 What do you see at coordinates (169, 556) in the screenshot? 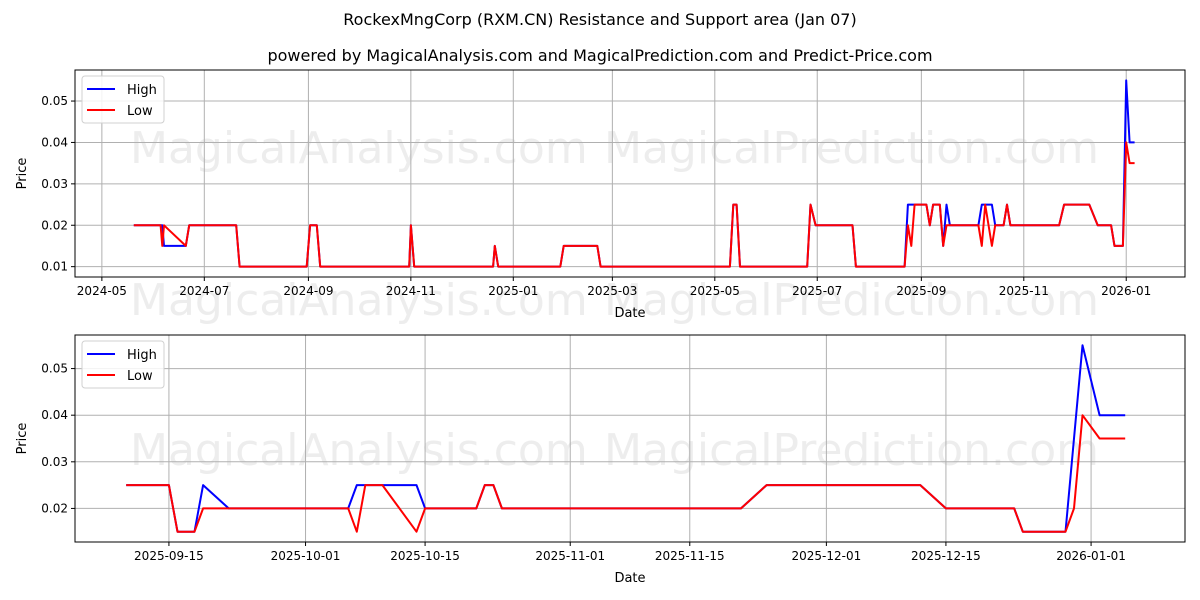
I see `x-tick-label: 2025-09-15` at bounding box center [169, 556].